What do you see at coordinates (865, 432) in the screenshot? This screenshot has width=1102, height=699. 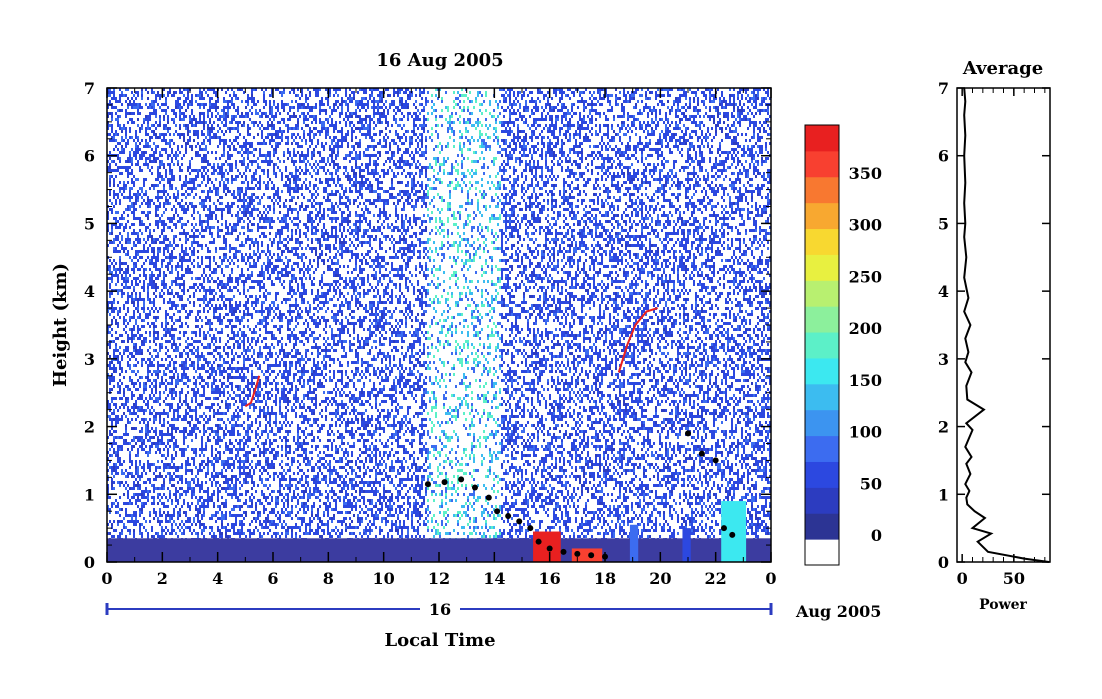 I see `colorbar-label: 100` at bounding box center [865, 432].